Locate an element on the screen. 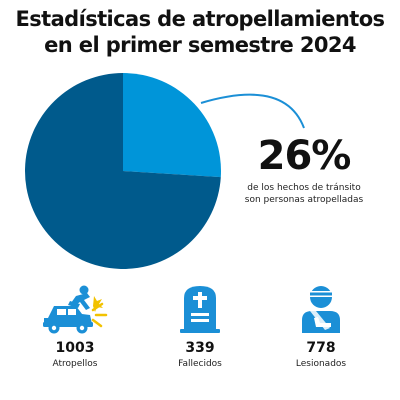 The height and width of the screenshot is (400, 400). stat-value: 778 is located at coordinates (321, 348).